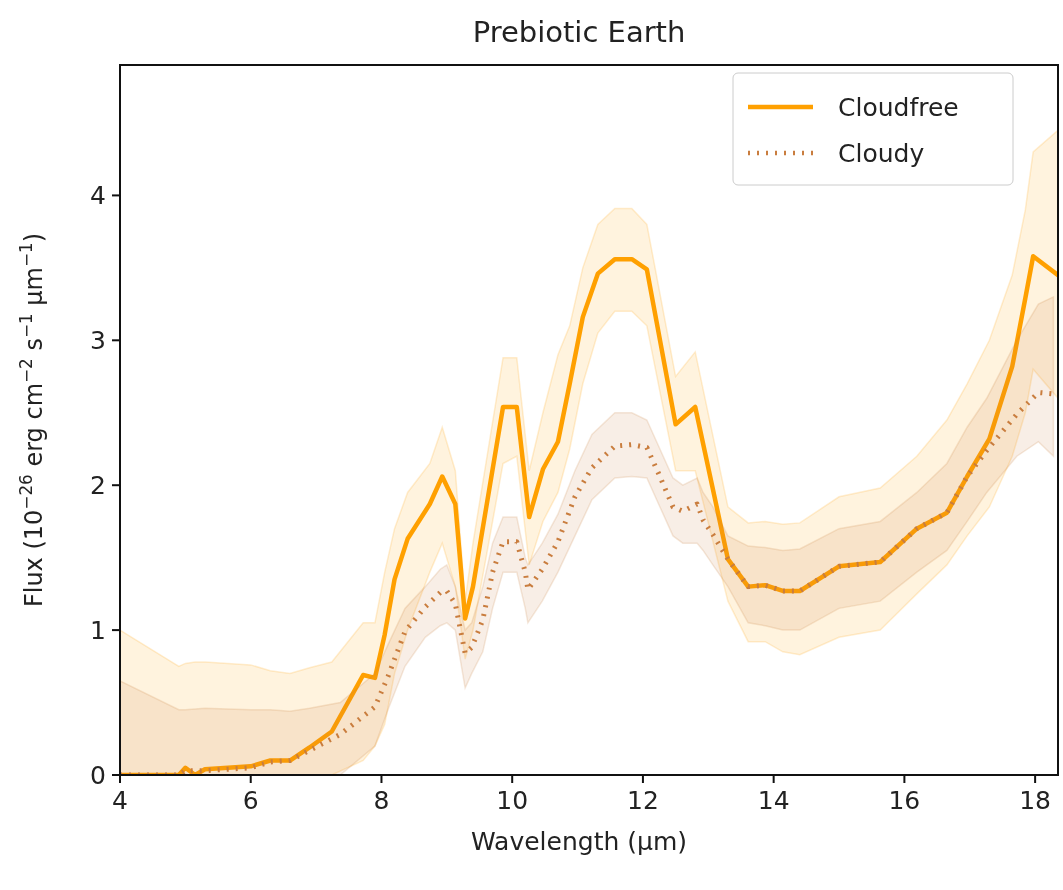  Describe the element at coordinates (512, 800) in the screenshot. I see `x-tick-label: 10` at that location.